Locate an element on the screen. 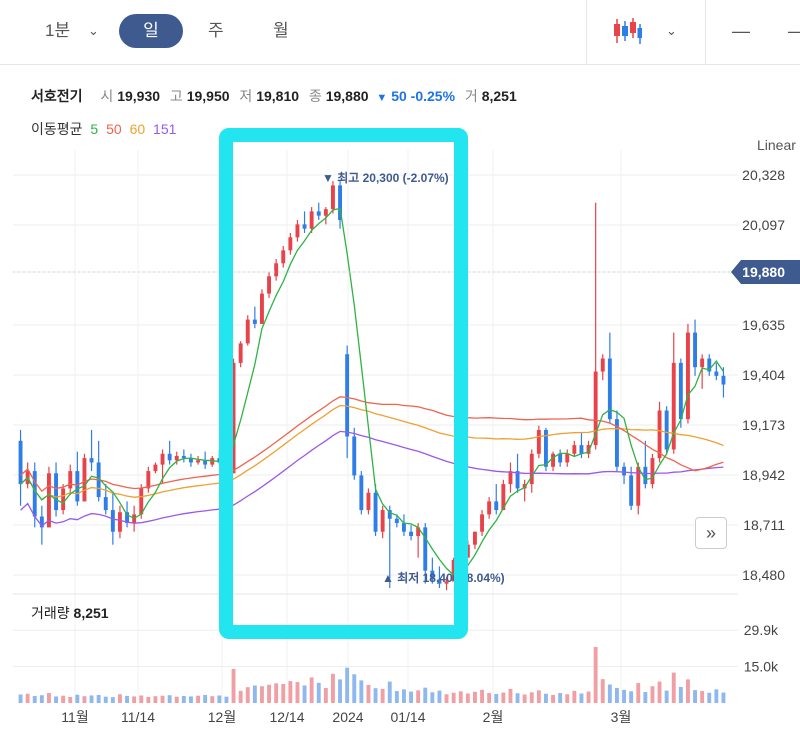 Image resolution: width=800 pixels, height=748 pixels. volume-title-value: 8,251 is located at coordinates (91, 613).